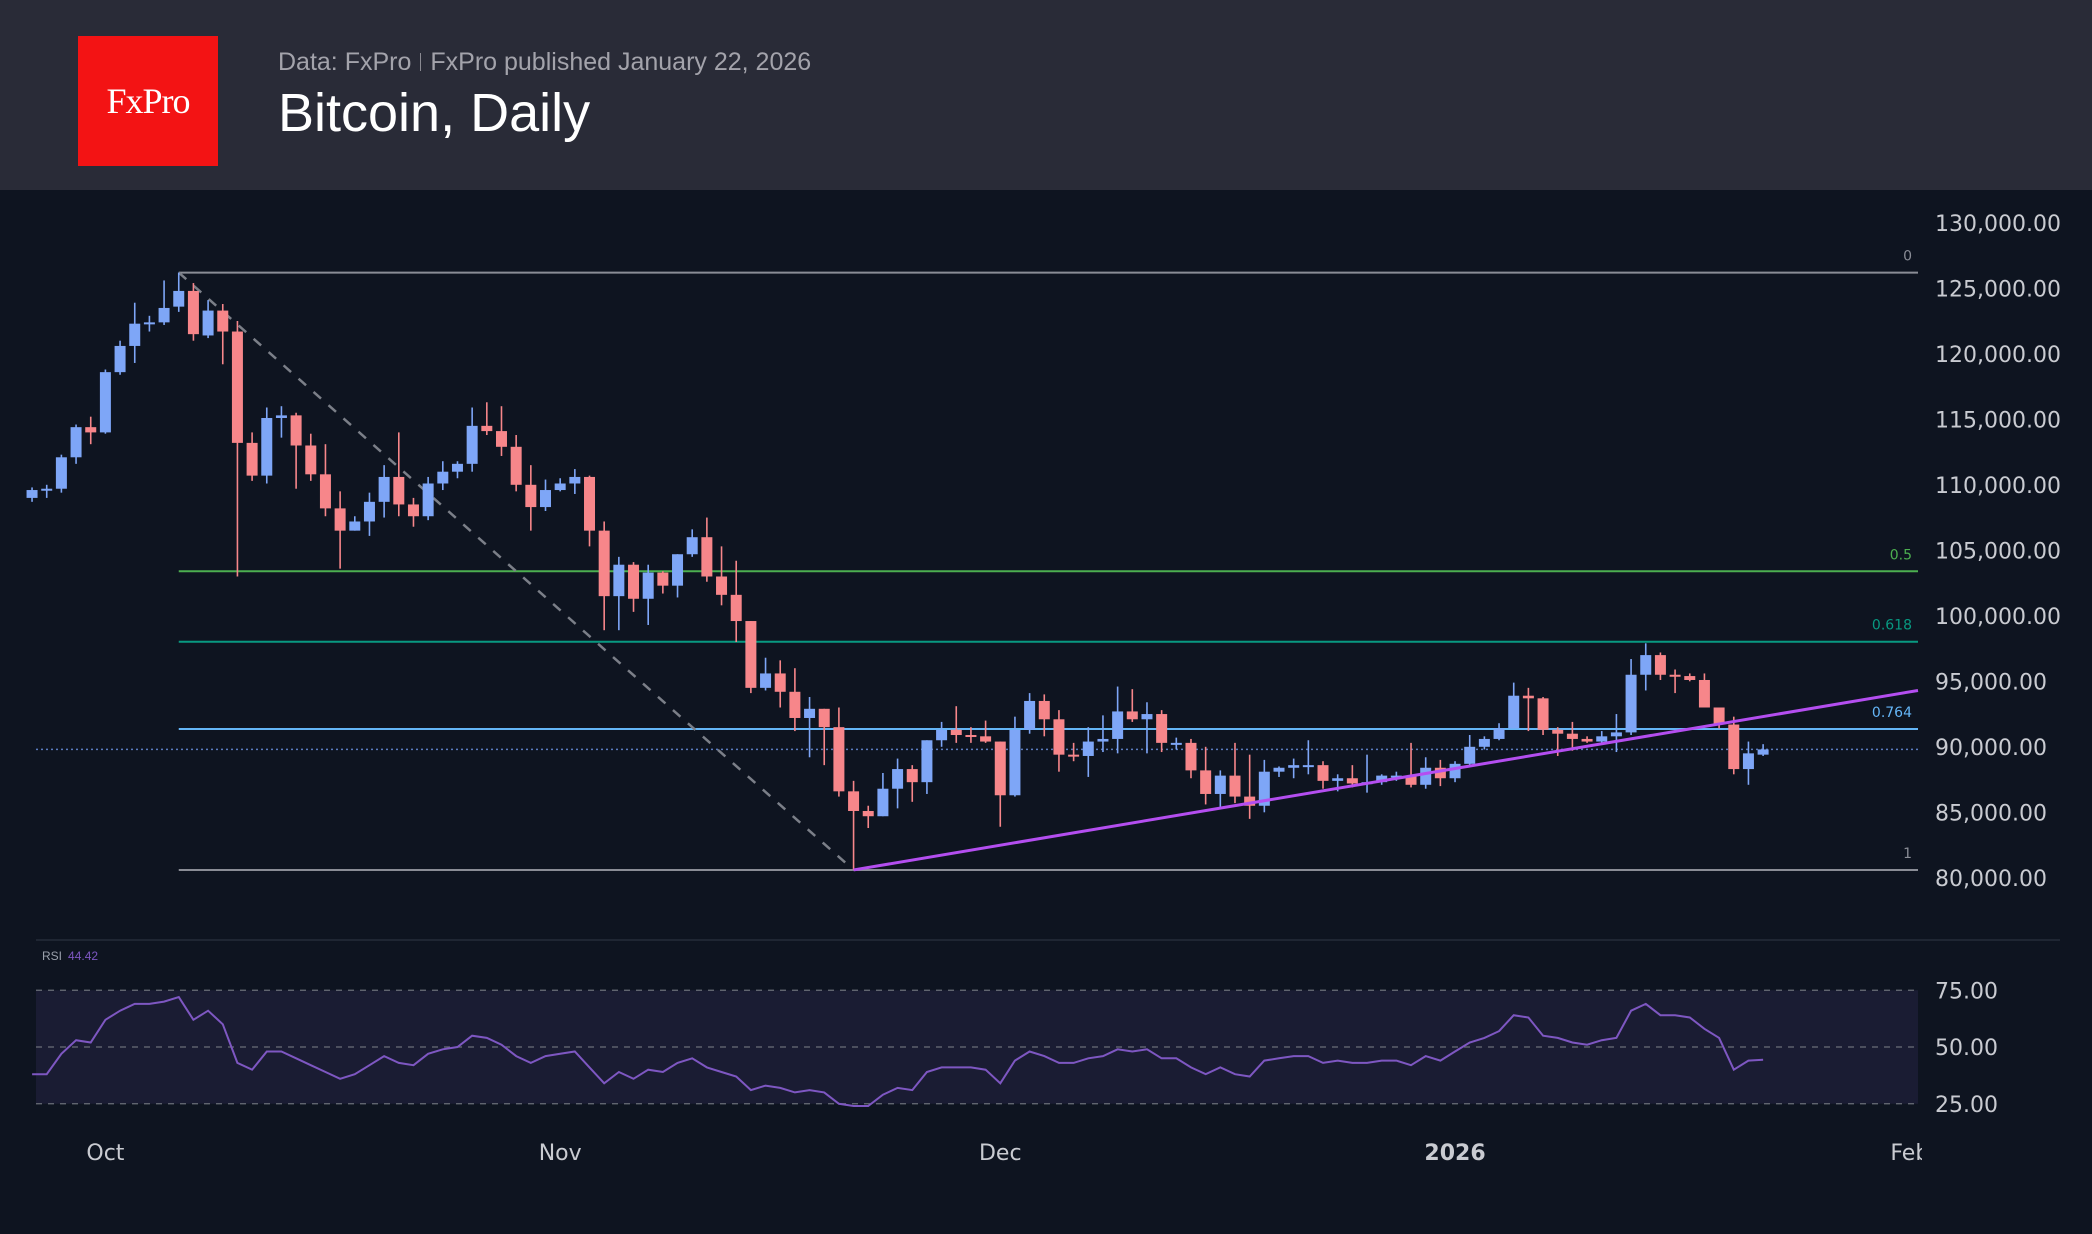 This screenshot has width=2092, height=1234. Describe the element at coordinates (1892, 626) in the screenshot. I see `fib-level-label: 0.618` at that location.